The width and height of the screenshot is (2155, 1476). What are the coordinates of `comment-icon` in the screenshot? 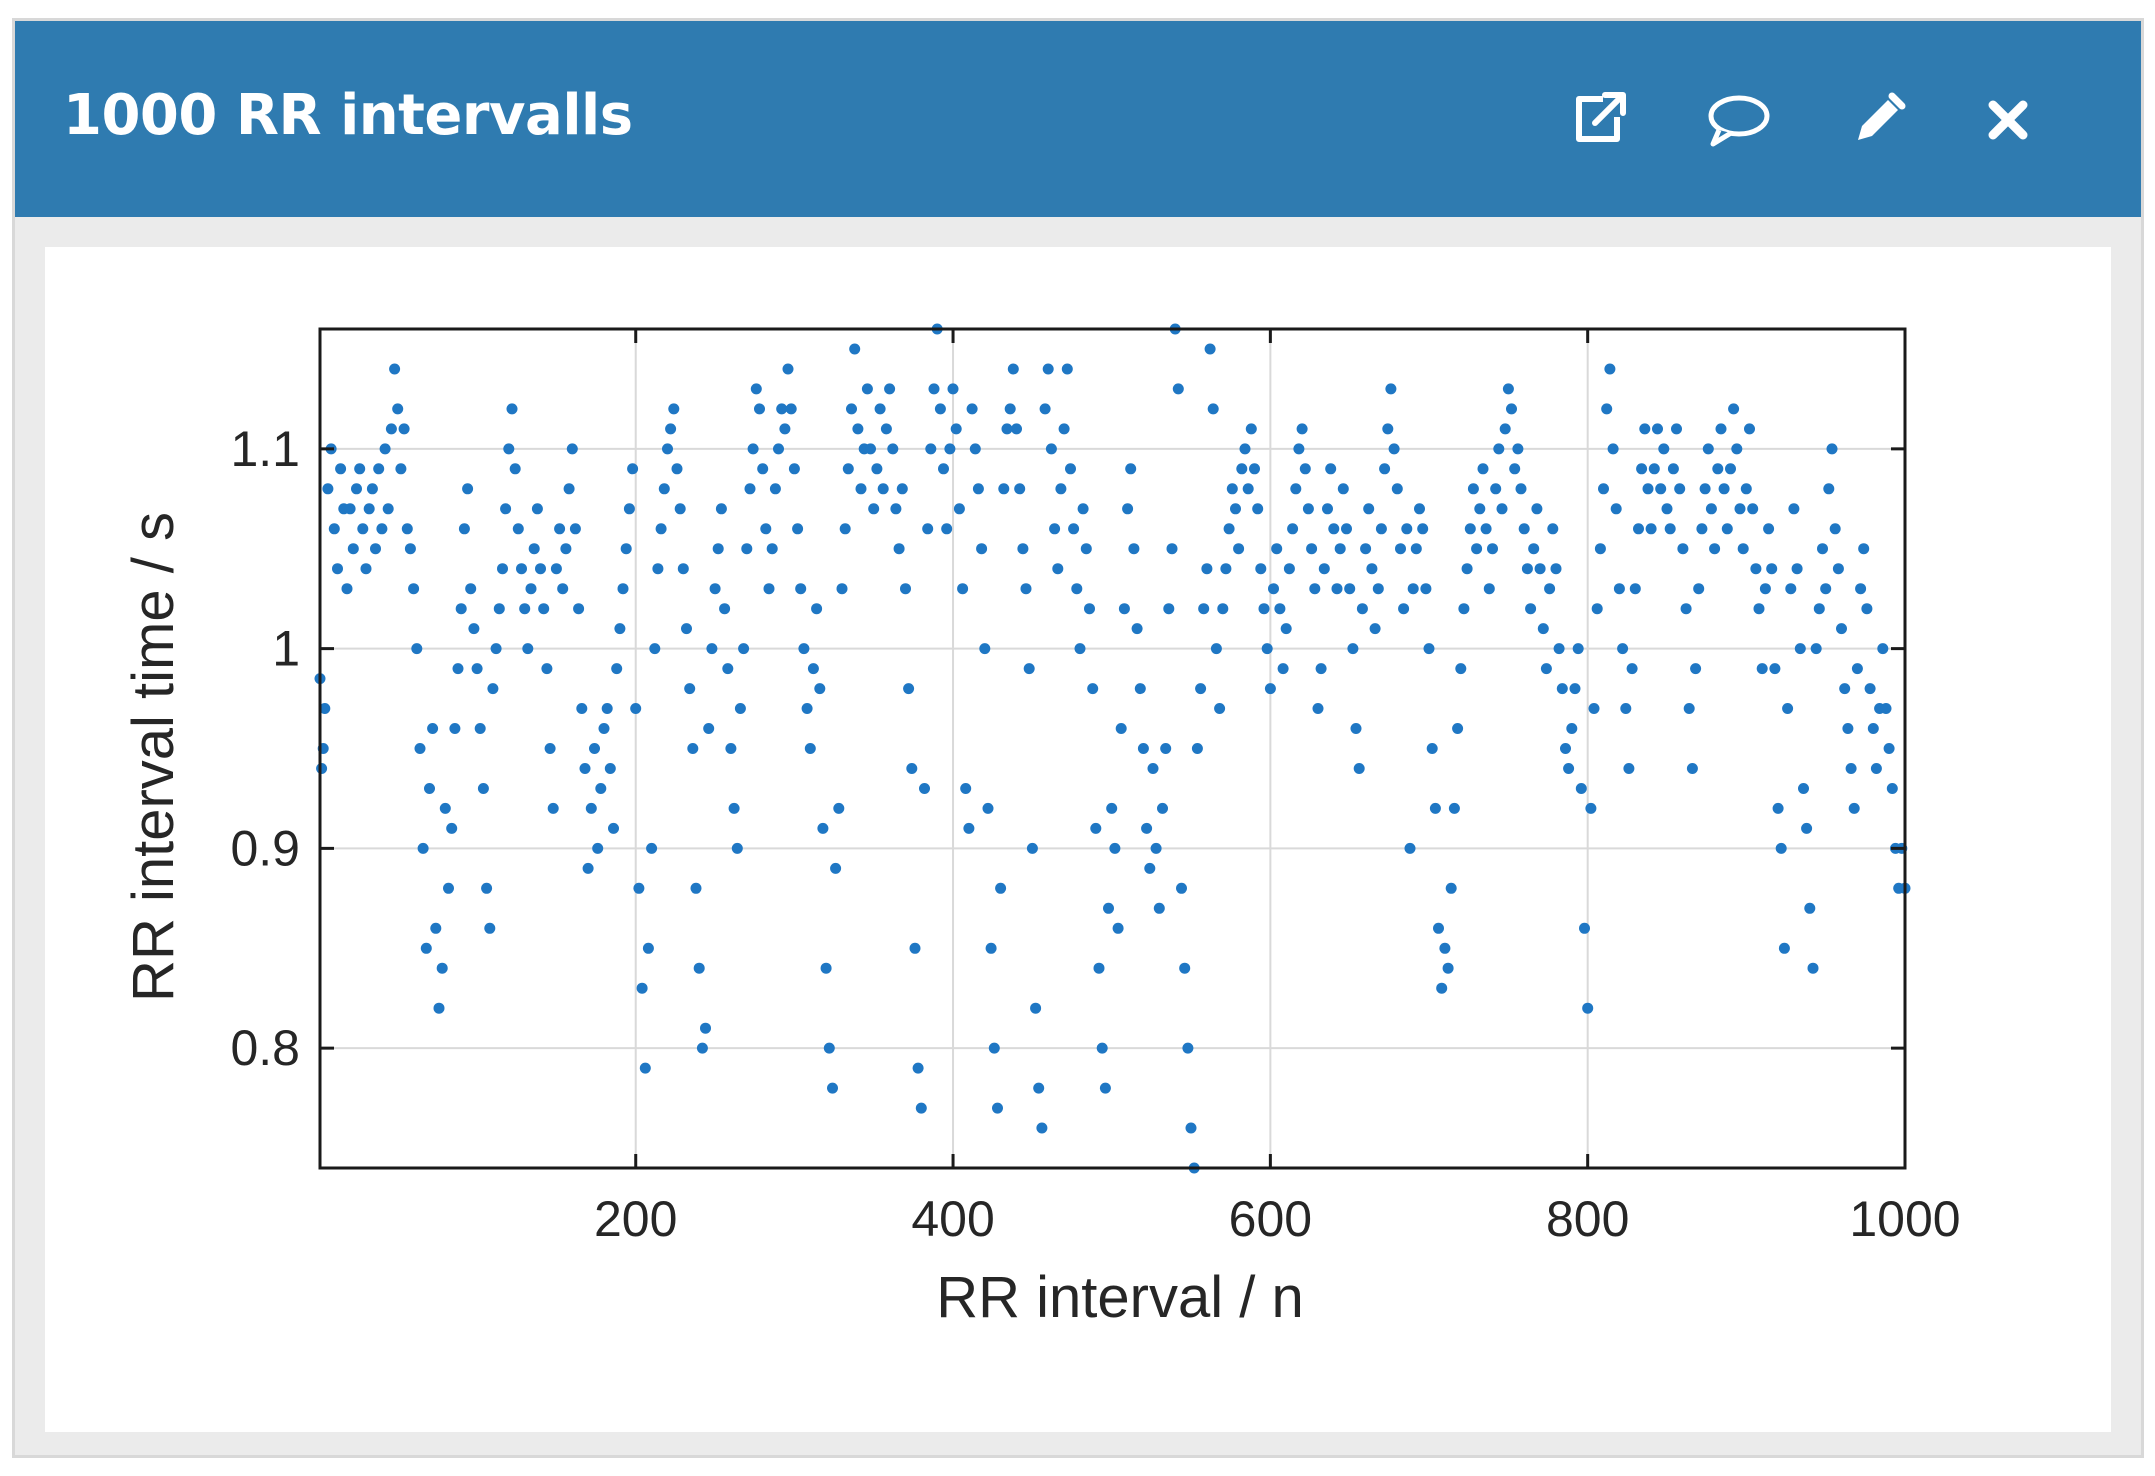 It's located at (1738, 120).